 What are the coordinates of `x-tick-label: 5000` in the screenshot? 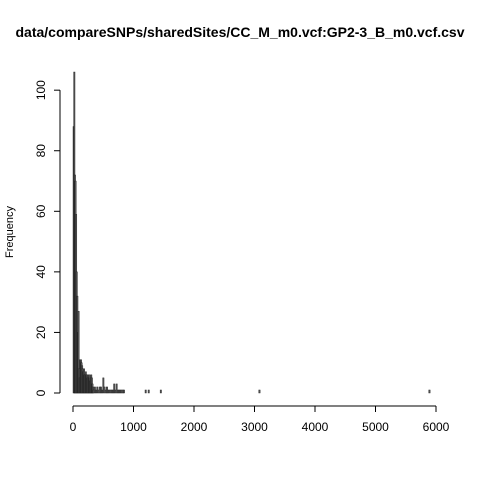 It's located at (375, 427).